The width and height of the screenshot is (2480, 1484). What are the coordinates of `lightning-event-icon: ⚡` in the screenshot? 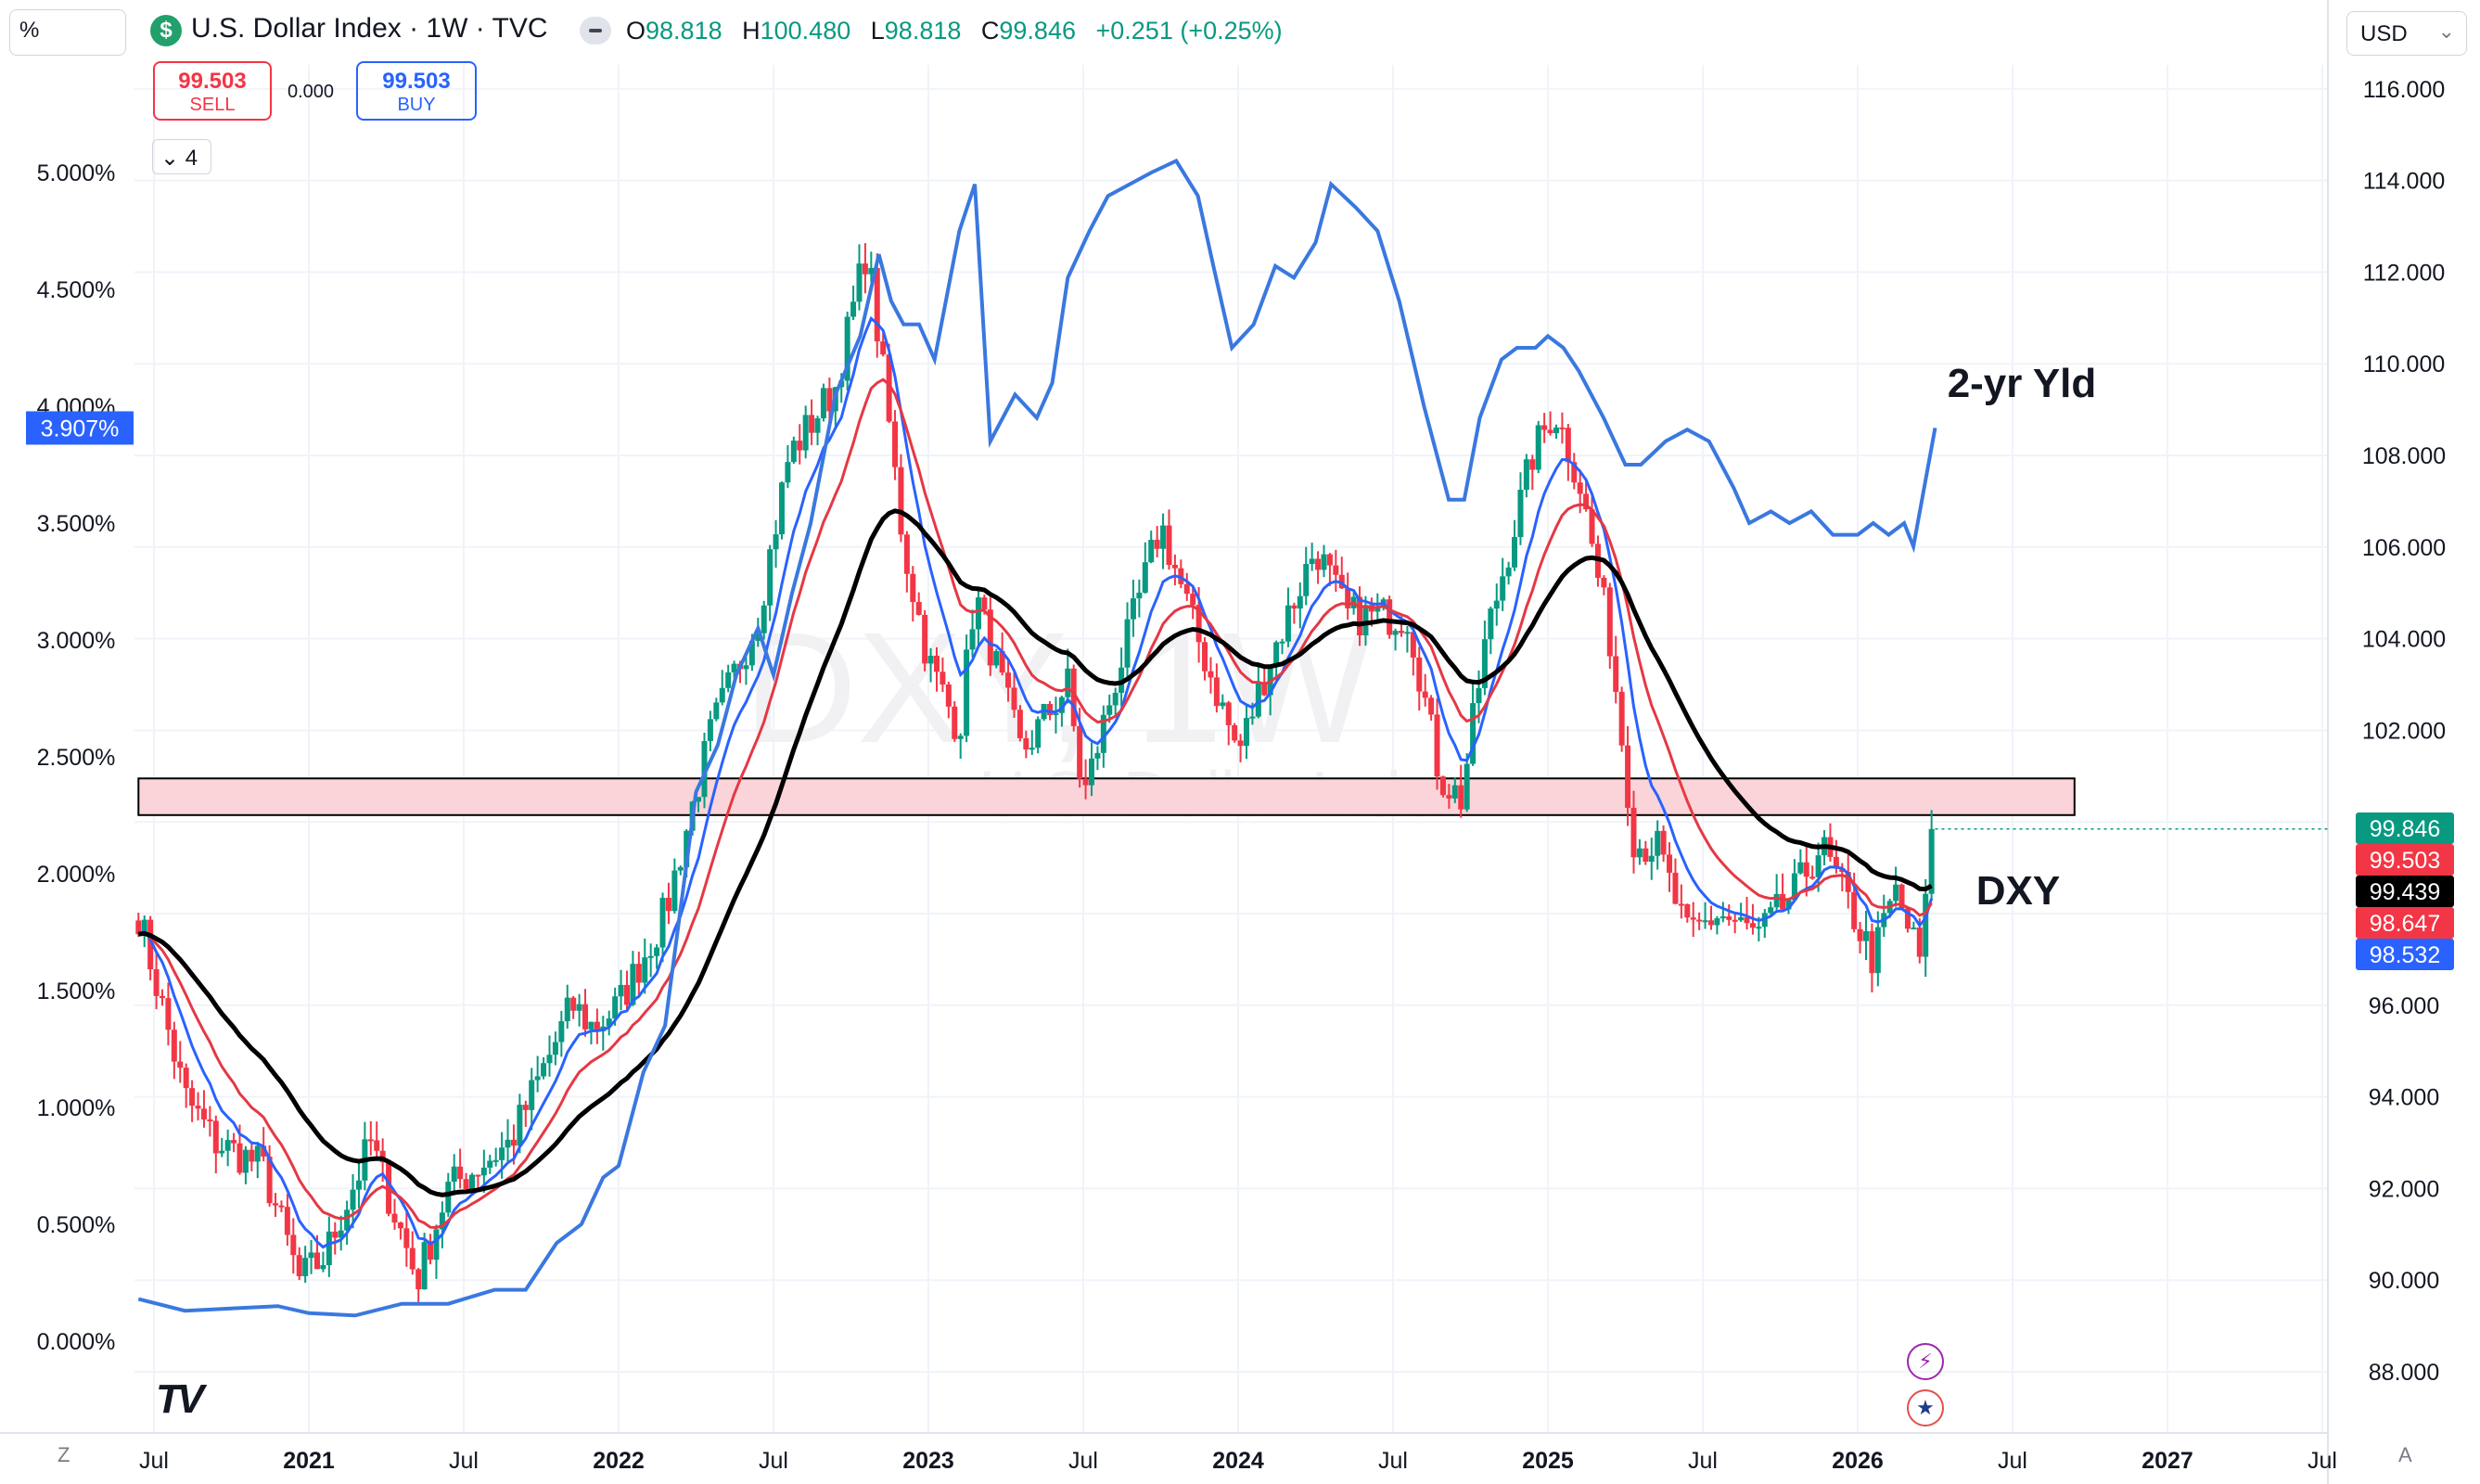 It's located at (1925, 1361).